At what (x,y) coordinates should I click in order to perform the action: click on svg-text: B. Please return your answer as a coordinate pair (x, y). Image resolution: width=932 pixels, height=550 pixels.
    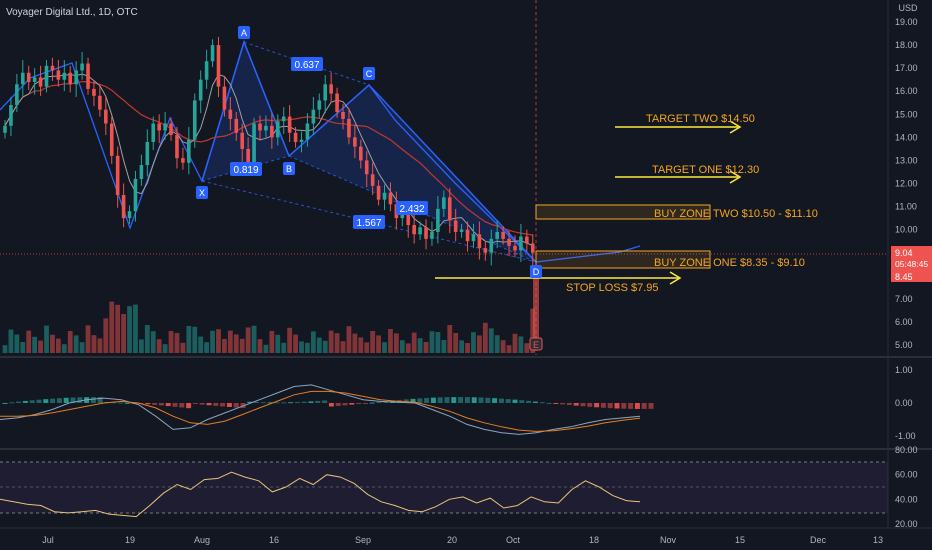
    Looking at the image, I should click on (289, 169).